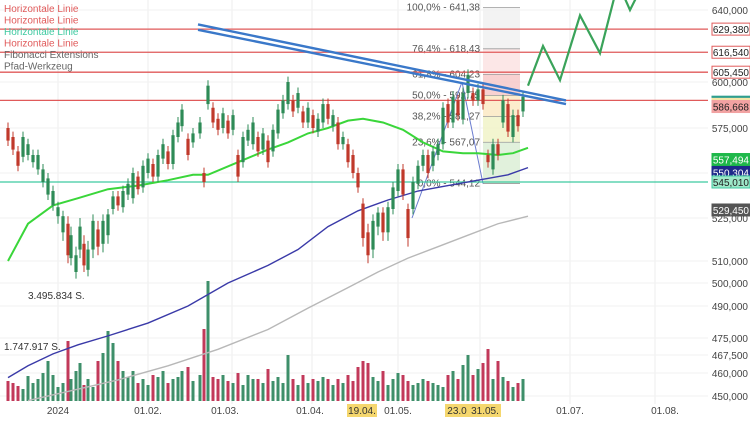  Describe the element at coordinates (731, 161) in the screenshot. I see `price-tag-label: 557,494` at that location.